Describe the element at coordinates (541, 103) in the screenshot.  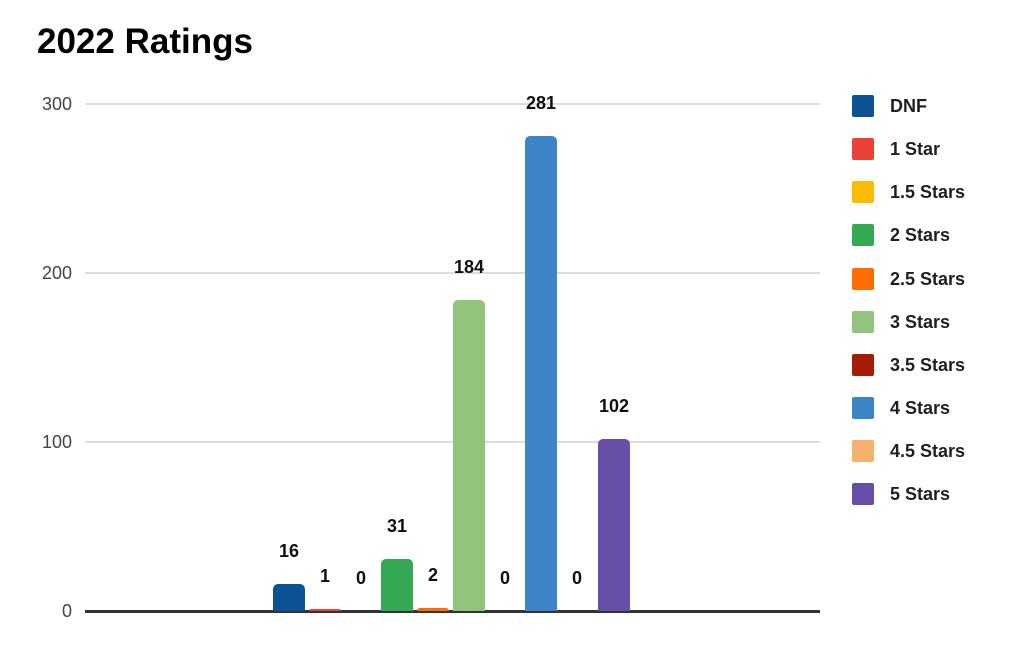
I see `bar-value-label: 281` at that location.